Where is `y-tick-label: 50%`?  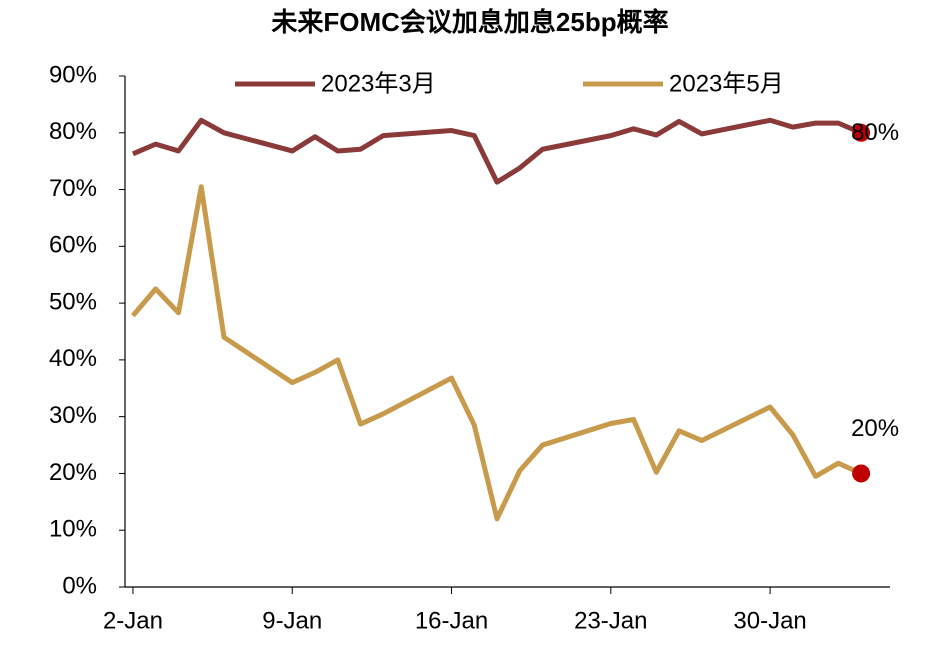
y-tick-label: 50% is located at coordinates (73, 301).